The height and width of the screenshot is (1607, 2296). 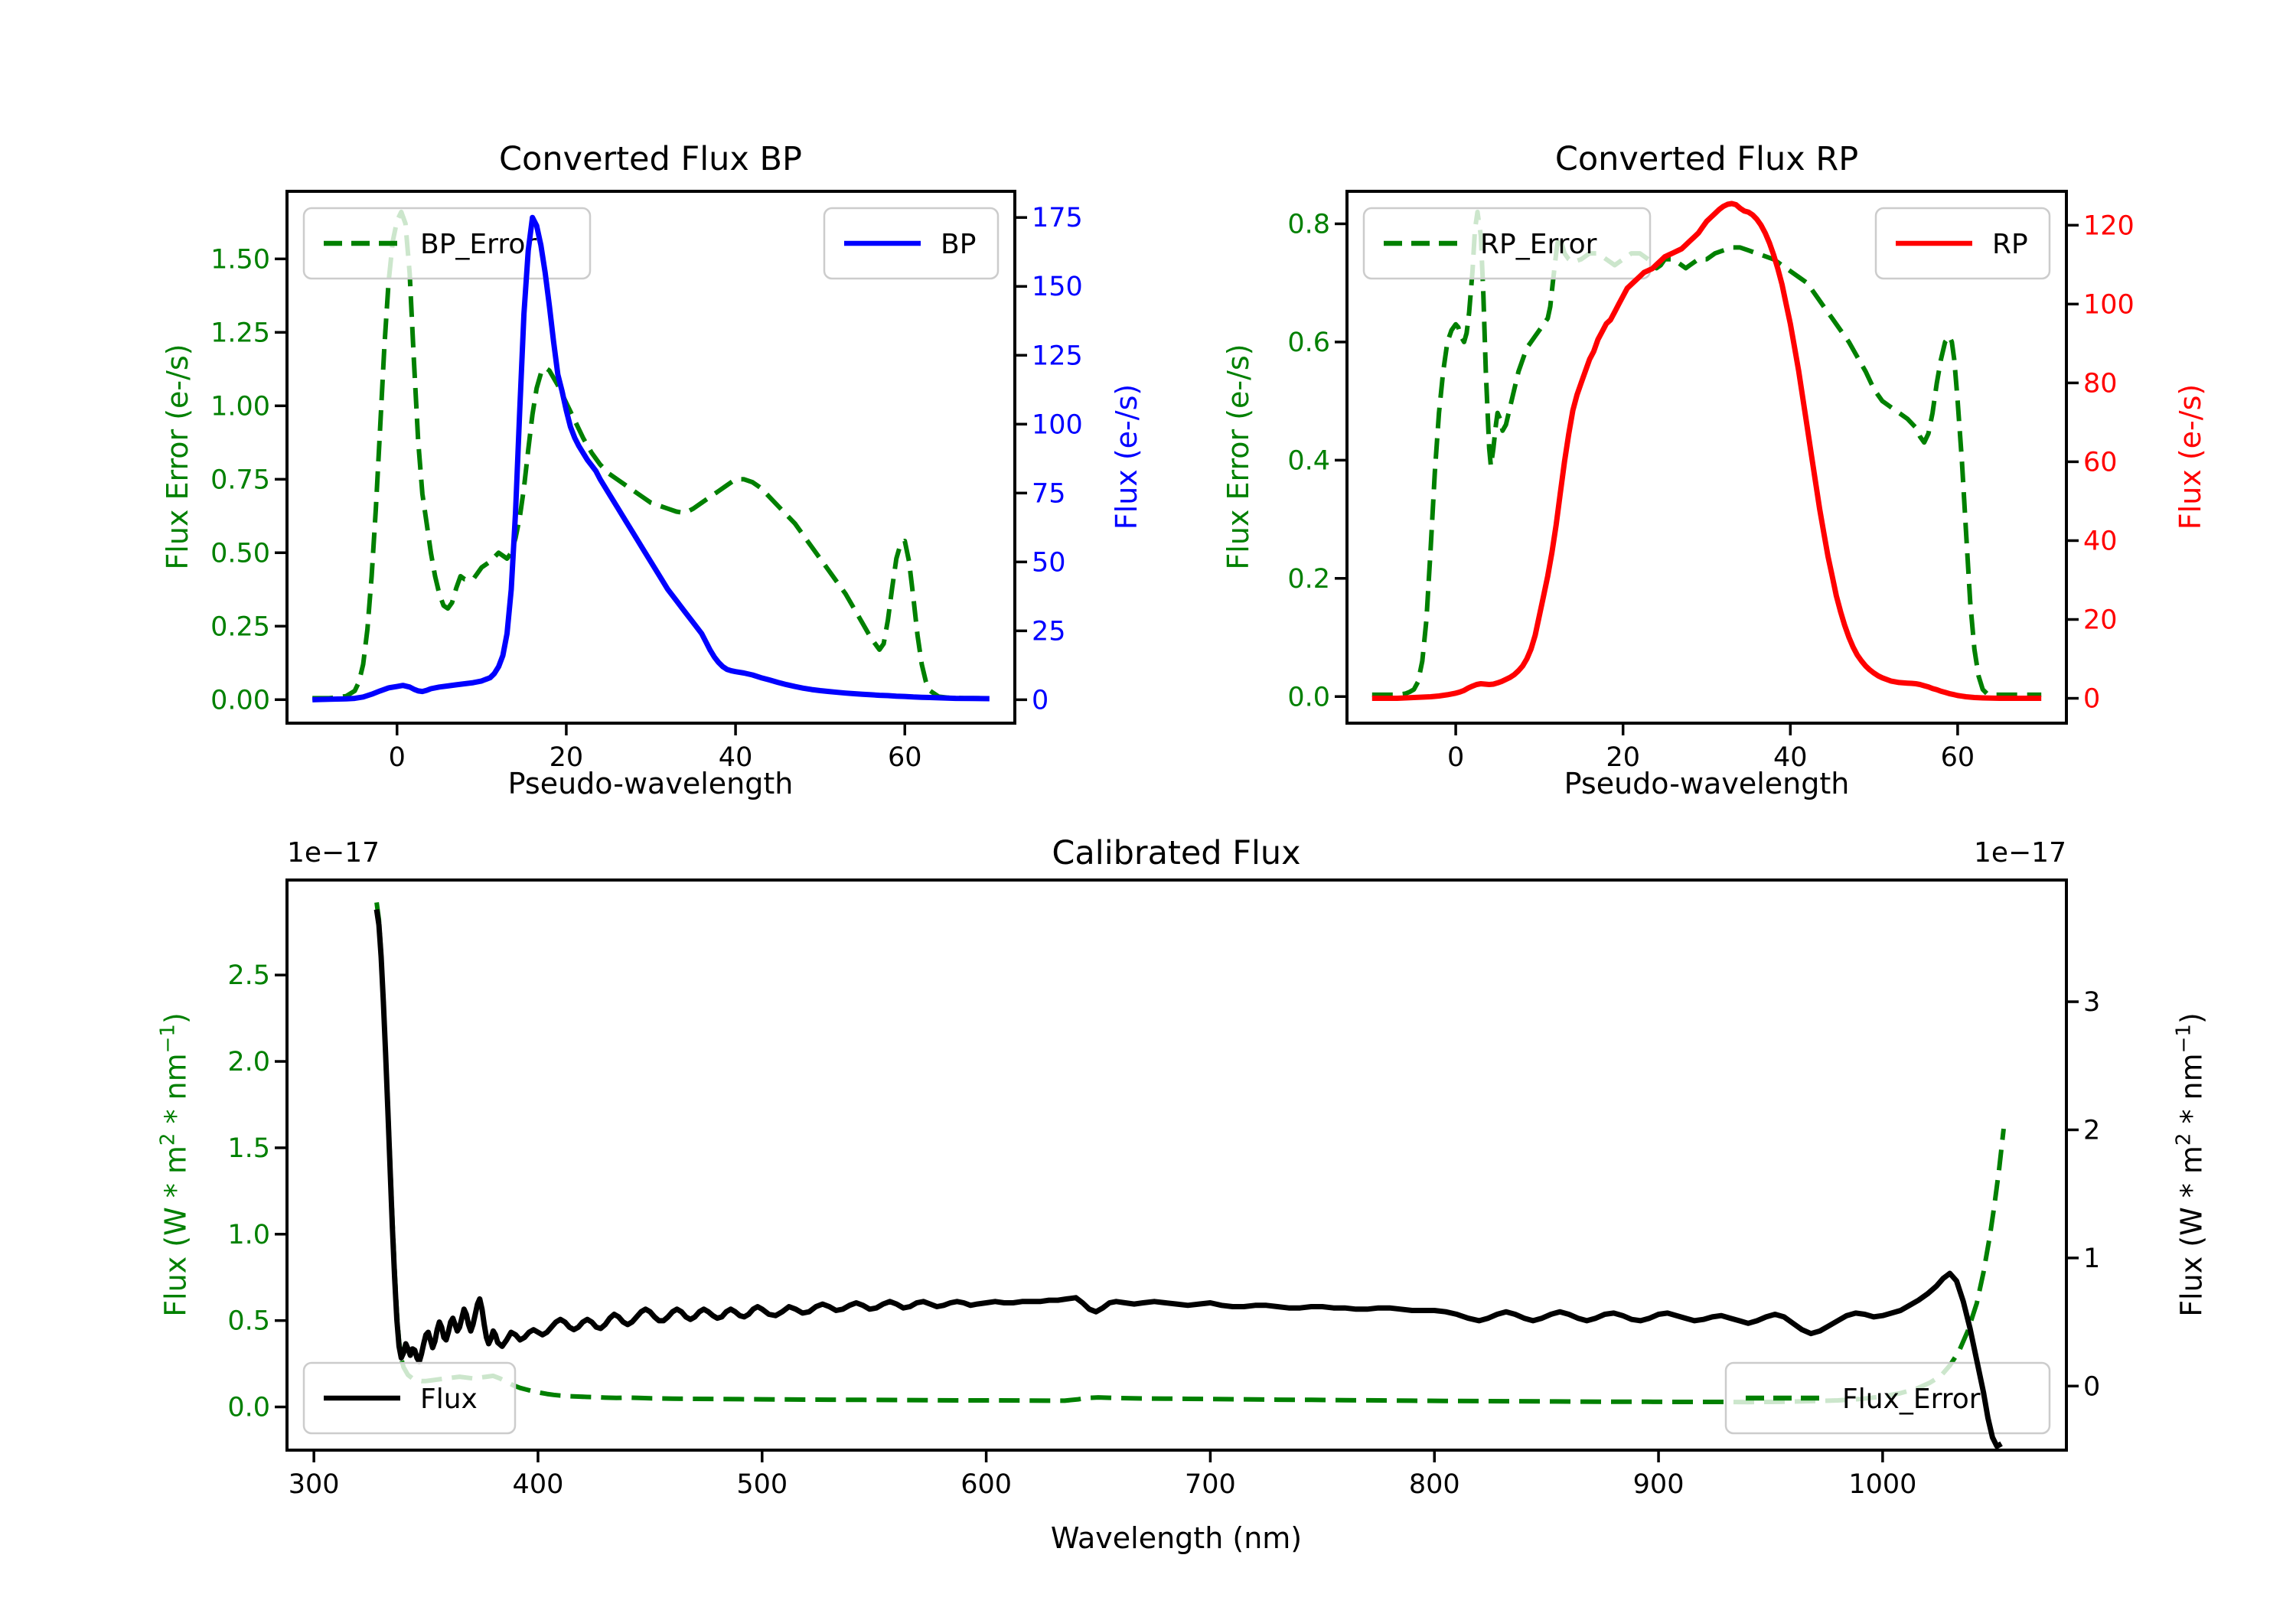 What do you see at coordinates (1308, 579) in the screenshot?
I see `left-tick-label: 0.2` at bounding box center [1308, 579].